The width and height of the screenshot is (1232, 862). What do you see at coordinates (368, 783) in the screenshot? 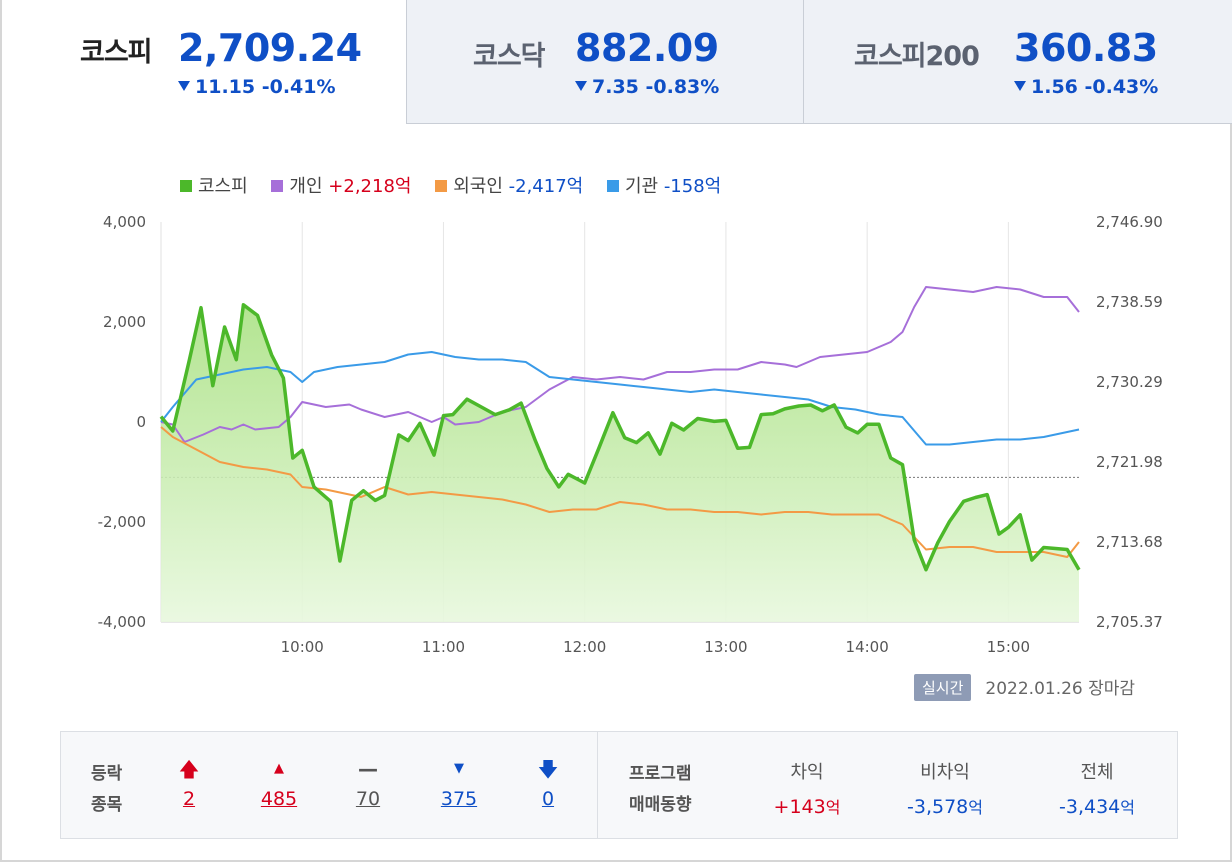
I see `flat-col: — 70` at bounding box center [368, 783].